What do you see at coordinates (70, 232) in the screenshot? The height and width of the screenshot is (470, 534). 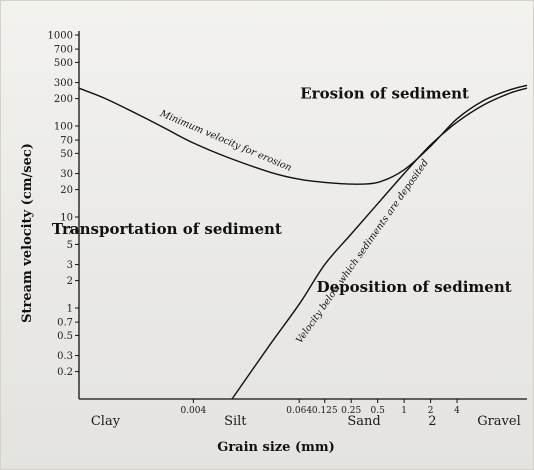 I see `y-tick-label: 7` at bounding box center [70, 232].